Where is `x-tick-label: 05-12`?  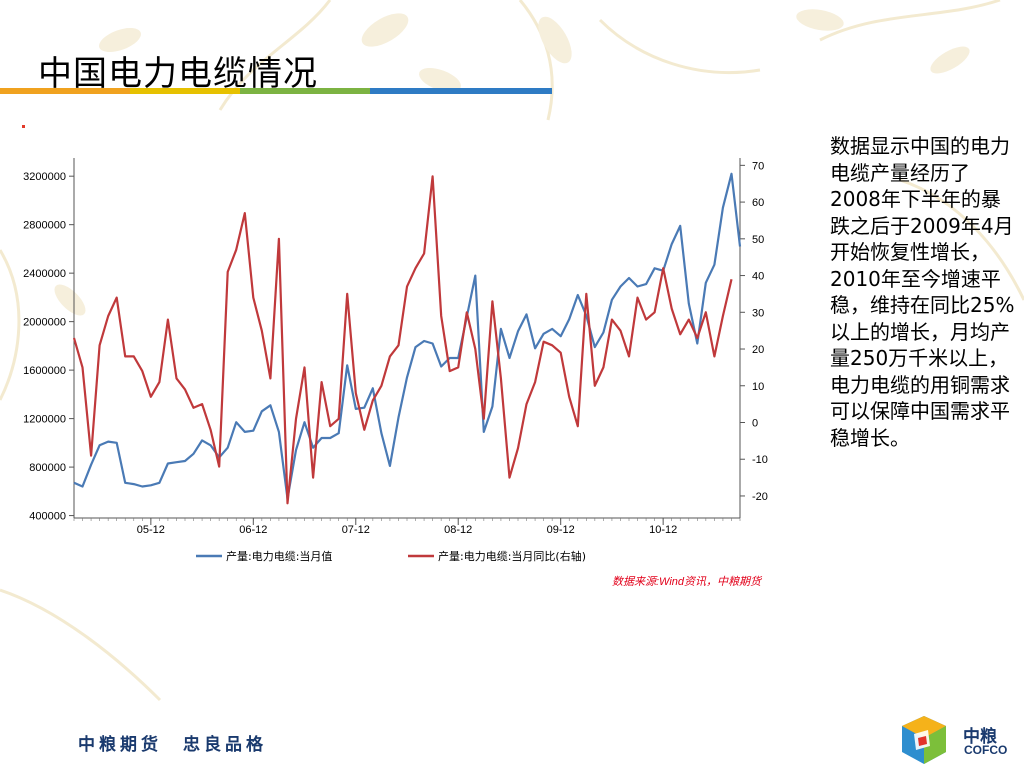 x-tick-label: 05-12 is located at coordinates (151, 530).